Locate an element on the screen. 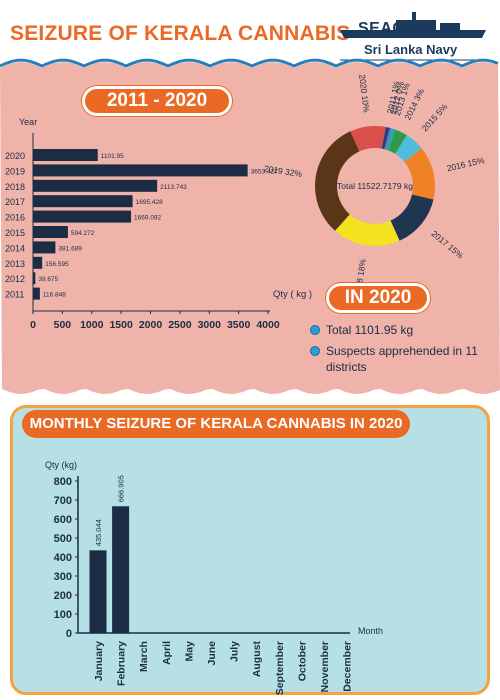  year-label: 2013 is located at coordinates (15, 264).